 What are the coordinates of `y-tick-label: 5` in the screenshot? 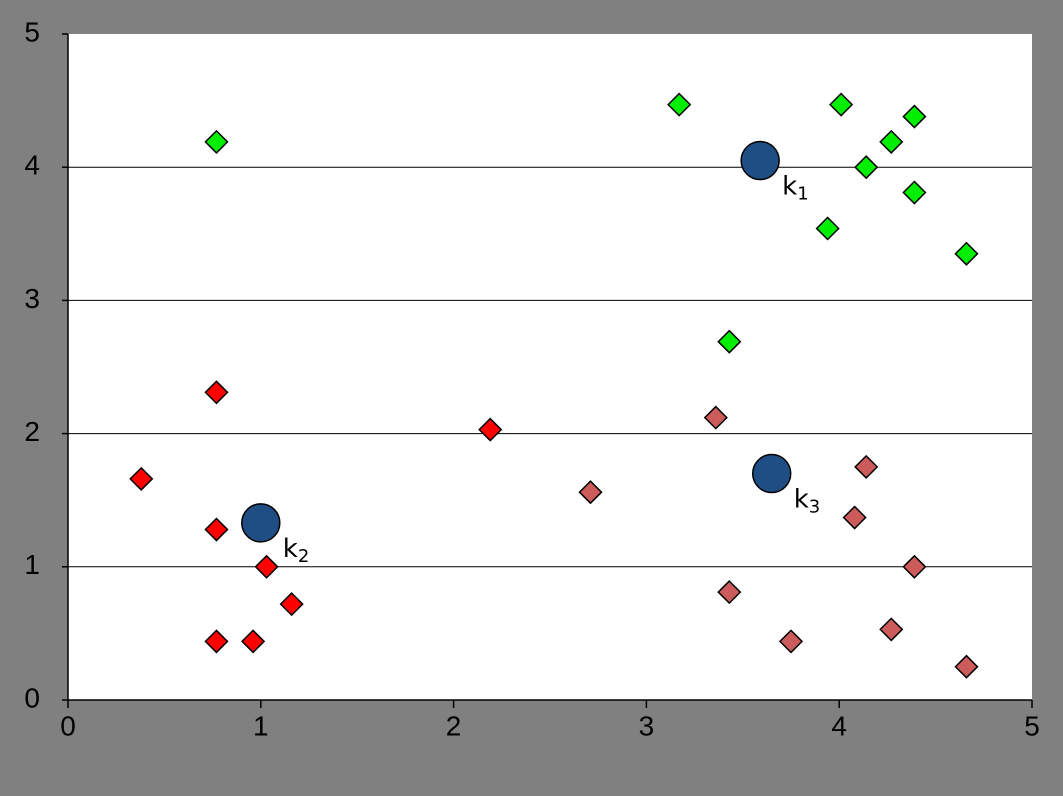 It's located at (32, 31).